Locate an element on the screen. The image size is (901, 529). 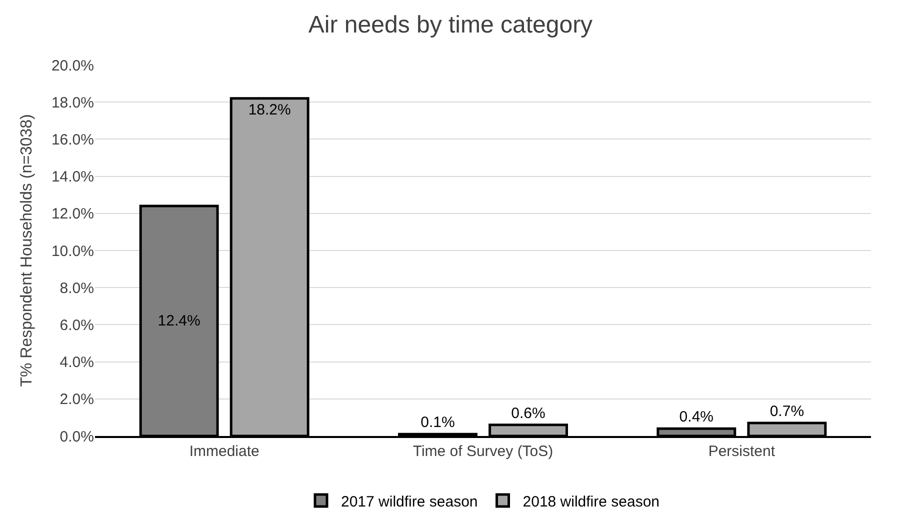
legend-label: 2018 wildfire season is located at coordinates (591, 501).